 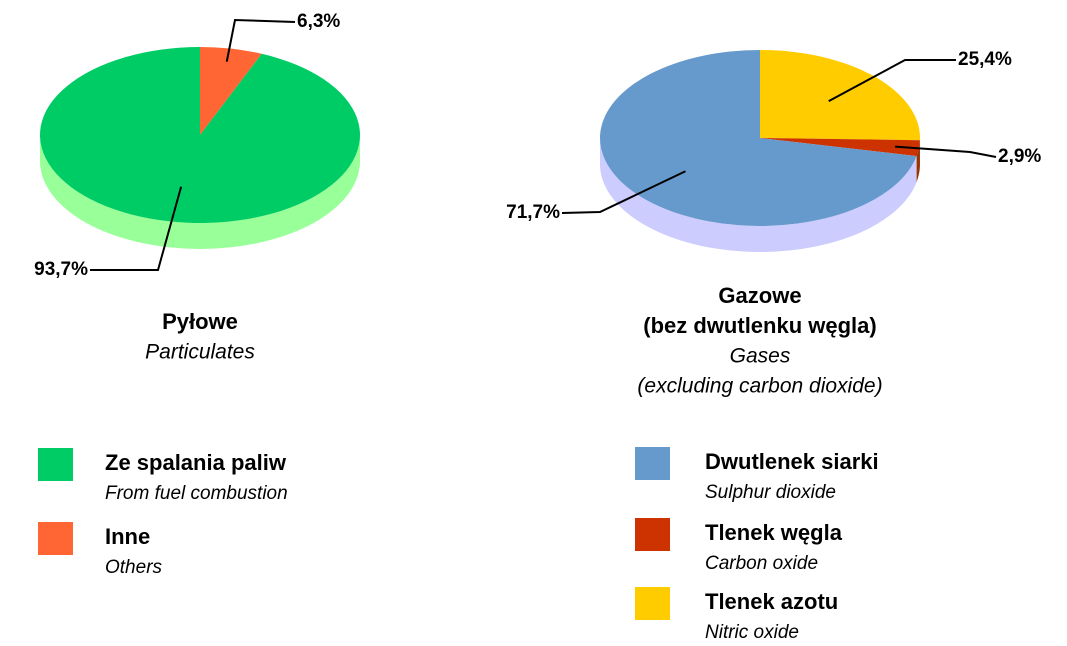 What do you see at coordinates (196, 462) in the screenshot?
I see `legend-label: Ze spalania paliw` at bounding box center [196, 462].